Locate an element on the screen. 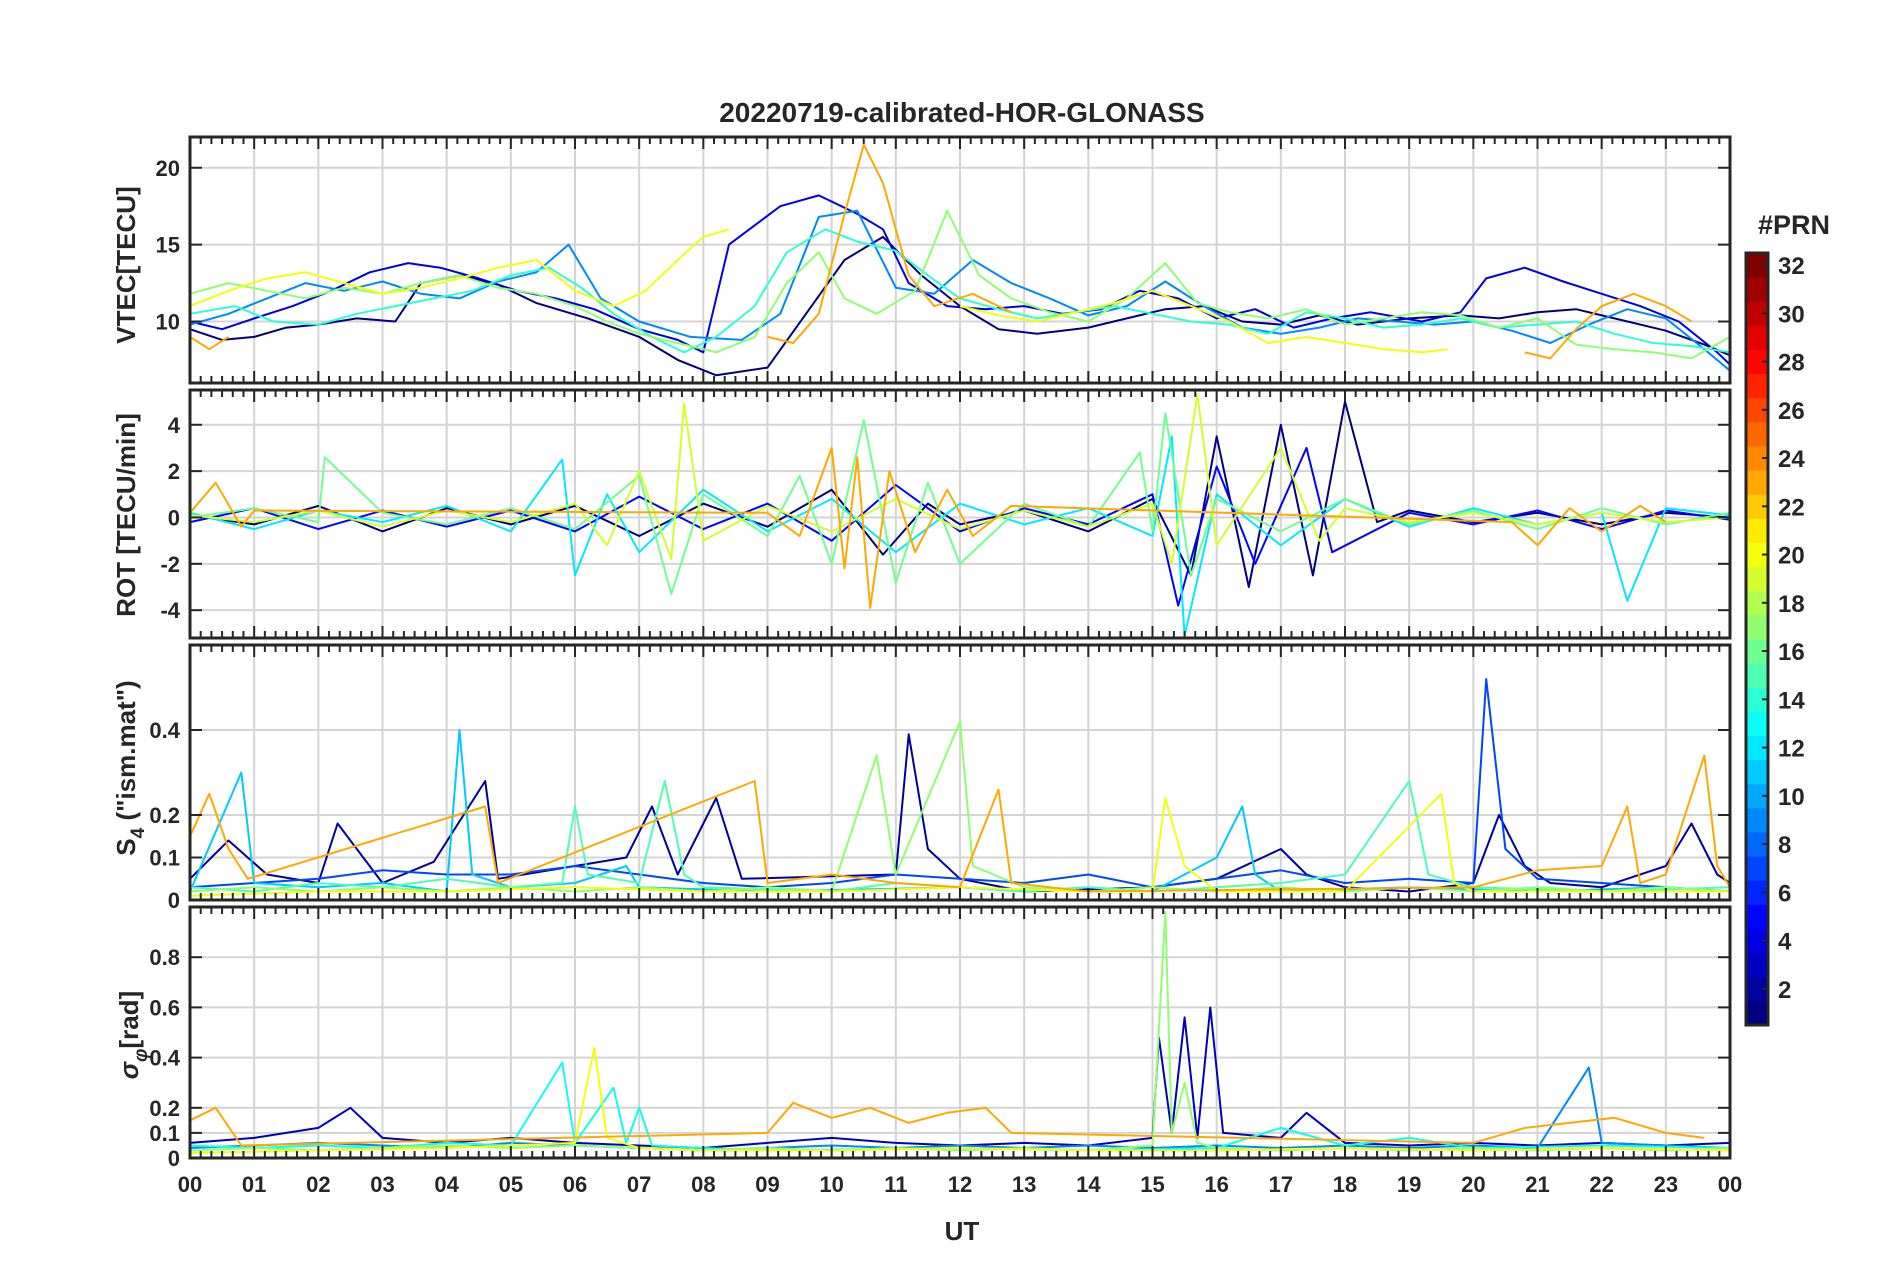 This screenshot has width=1902, height=1272. s4-axis-label: S4 ("ism.mat") is located at coordinates (130, 767).